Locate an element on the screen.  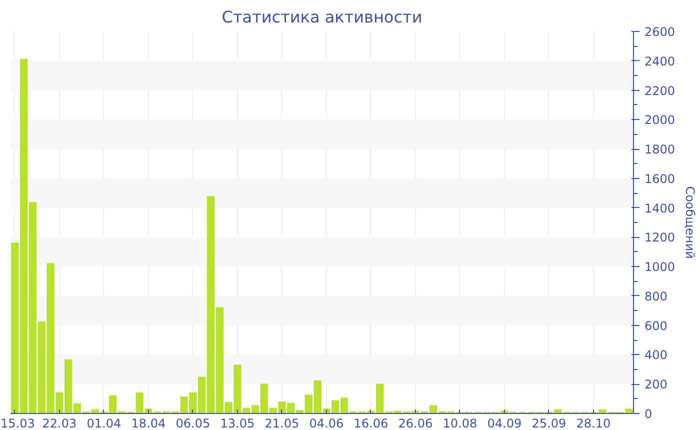
x-tick-label: 06.05 is located at coordinates (193, 423).